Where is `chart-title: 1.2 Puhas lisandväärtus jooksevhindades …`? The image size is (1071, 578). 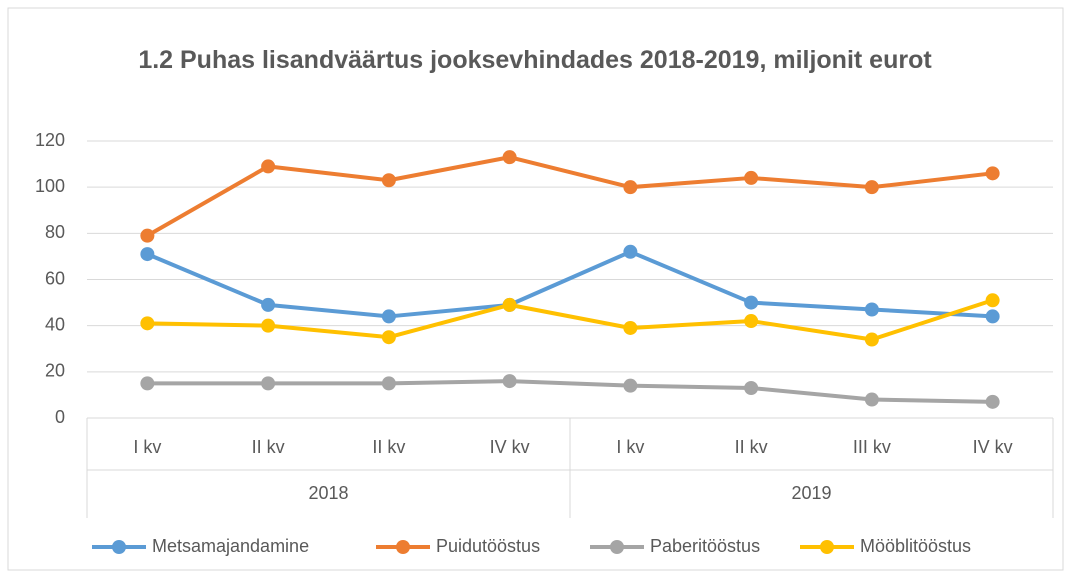
chart-title: 1.2 Puhas lisandväärtus jooksevhindades … is located at coordinates (535, 60).